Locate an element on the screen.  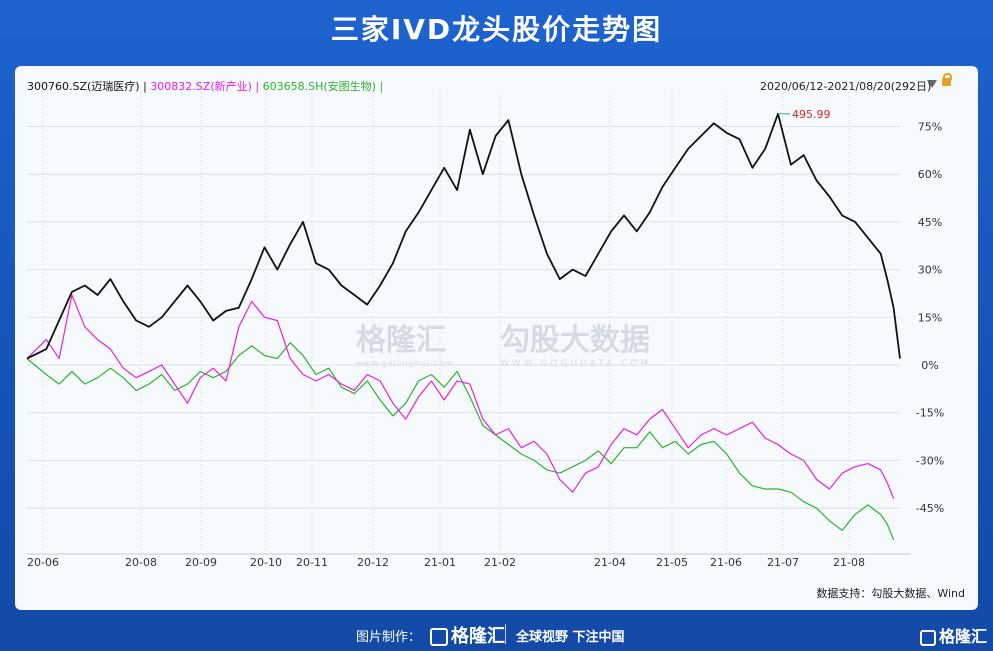
x-tick-label: 20-08 is located at coordinates (141, 562).